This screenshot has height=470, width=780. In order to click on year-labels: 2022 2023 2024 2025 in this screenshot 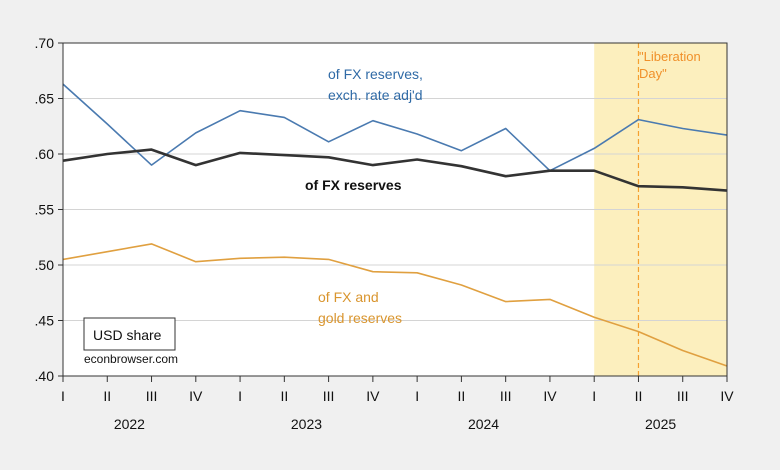, I will do `click(395, 424)`.